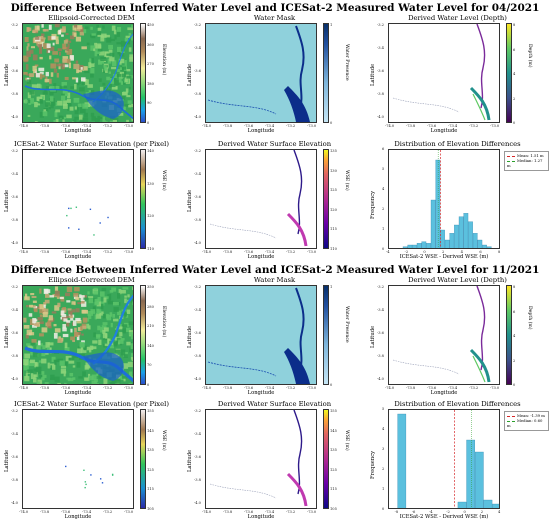  I want to click on colorbar-tick-label: 2, so click(514, 360).